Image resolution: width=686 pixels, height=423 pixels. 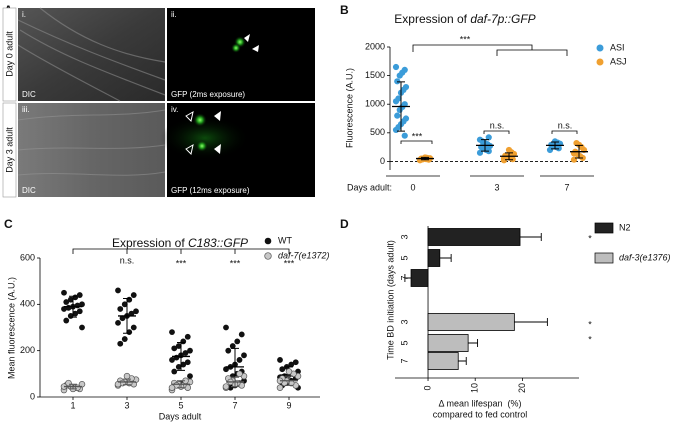 What do you see at coordinates (180, 405) in the screenshot?
I see `x-tick-label: 5` at bounding box center [180, 405].